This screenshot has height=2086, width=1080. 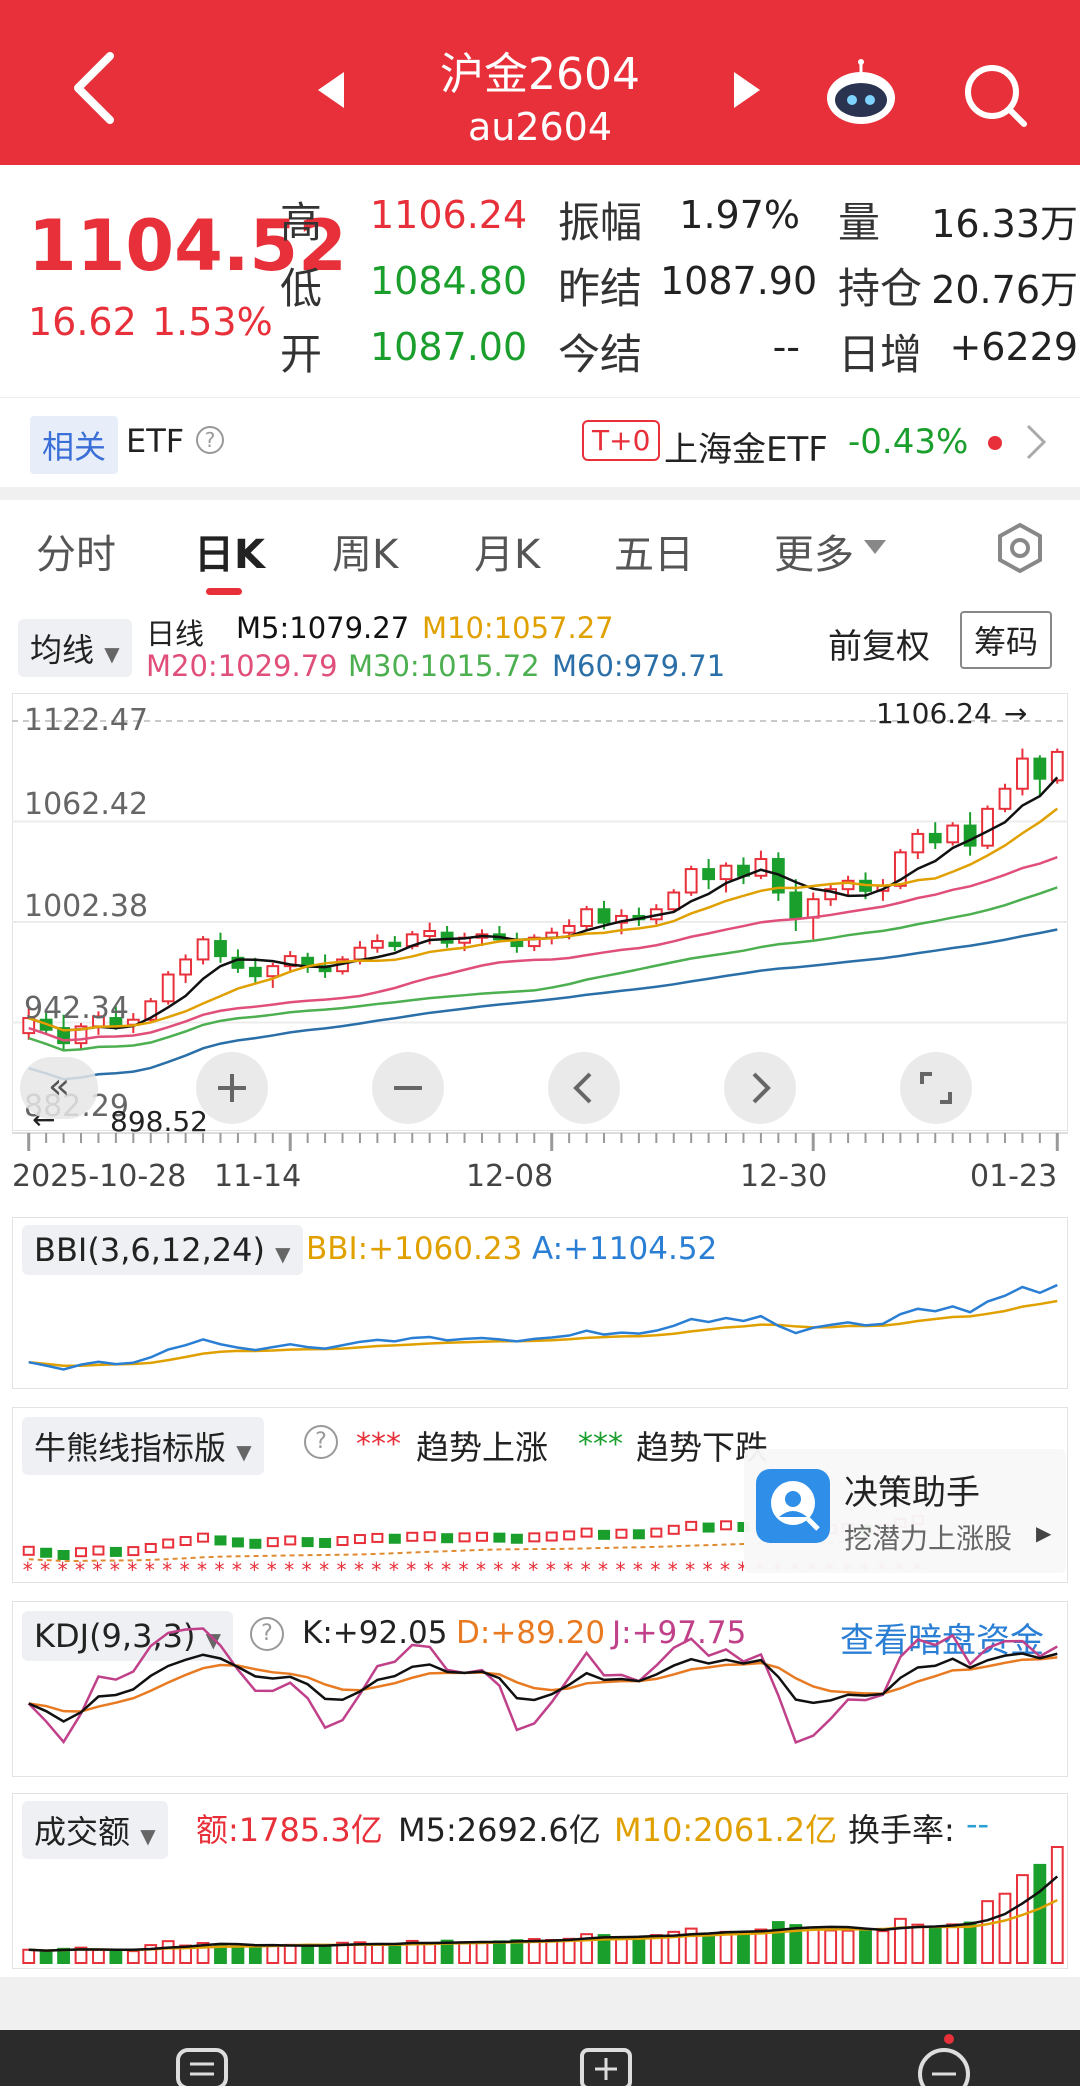 I want to click on ma60-line, so click(x=543, y=1004).